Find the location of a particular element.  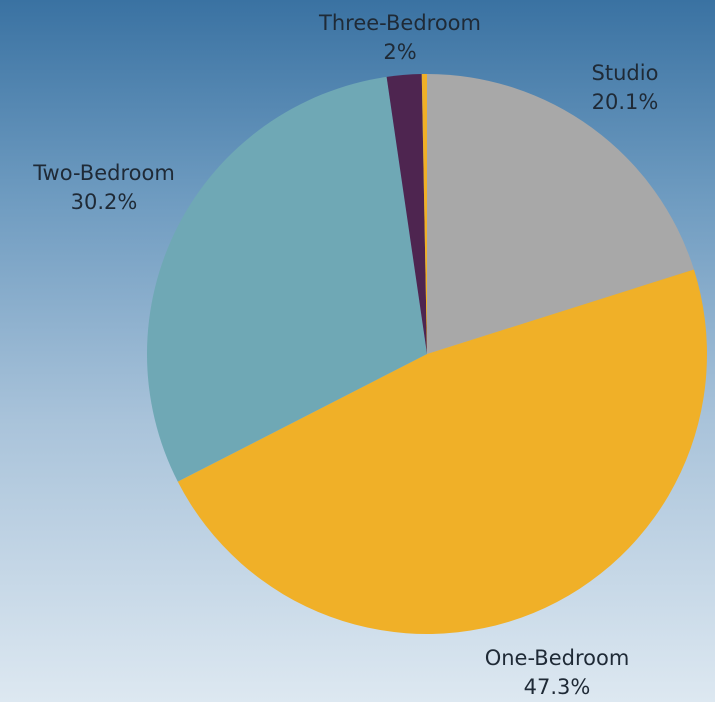

slice-category-label: Three-Bedroom is located at coordinates (399, 23).